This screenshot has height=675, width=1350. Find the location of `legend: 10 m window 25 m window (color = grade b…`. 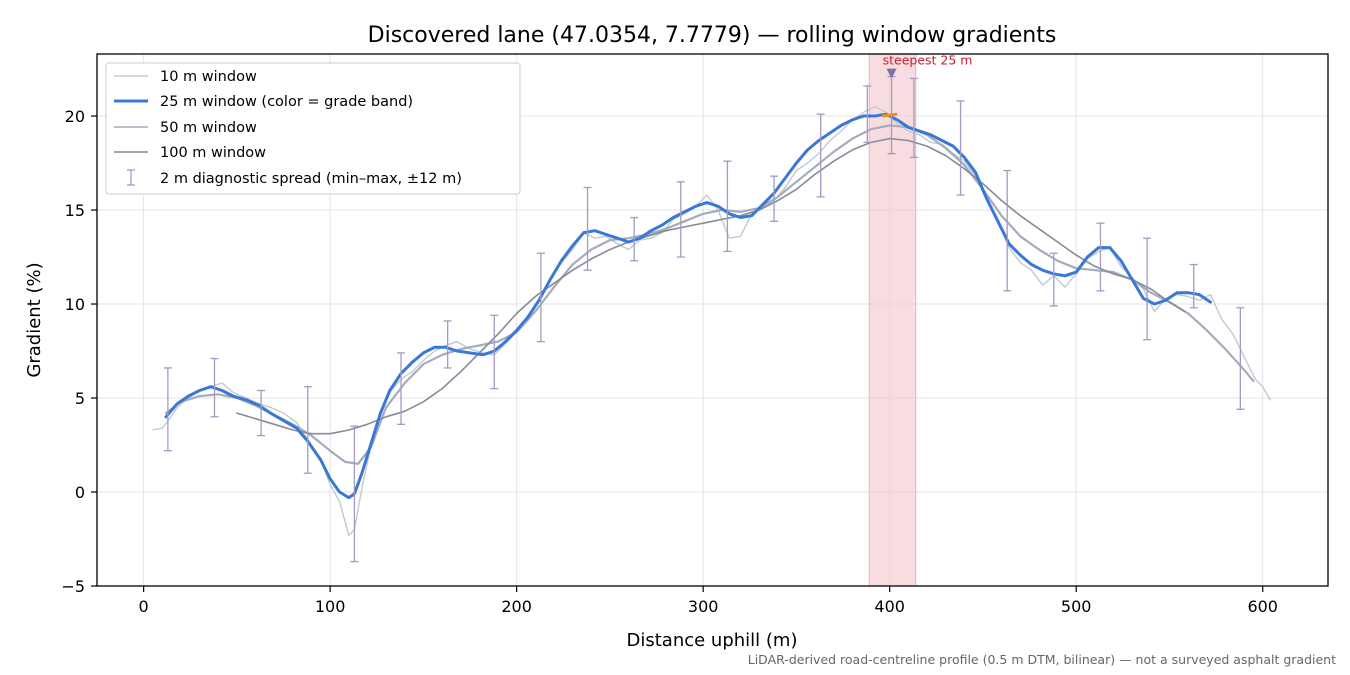

legend: 10 m window 25 m window (color = grade b… is located at coordinates (313, 128).